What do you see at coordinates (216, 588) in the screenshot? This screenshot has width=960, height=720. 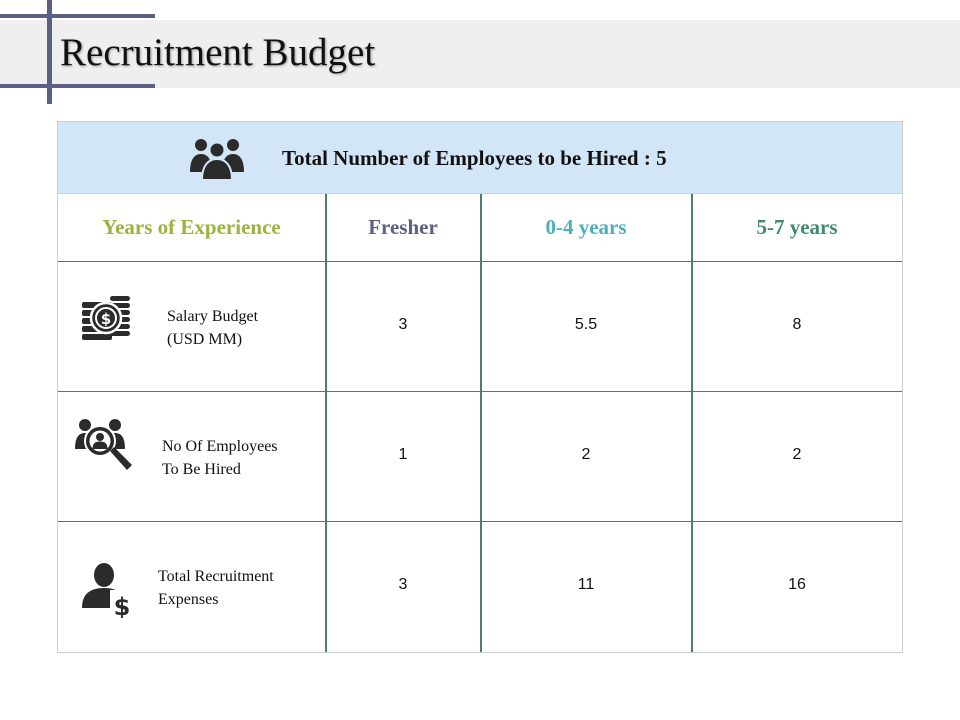 I see `row-label-total-recruitment: Total Recruitment Expenses` at bounding box center [216, 588].